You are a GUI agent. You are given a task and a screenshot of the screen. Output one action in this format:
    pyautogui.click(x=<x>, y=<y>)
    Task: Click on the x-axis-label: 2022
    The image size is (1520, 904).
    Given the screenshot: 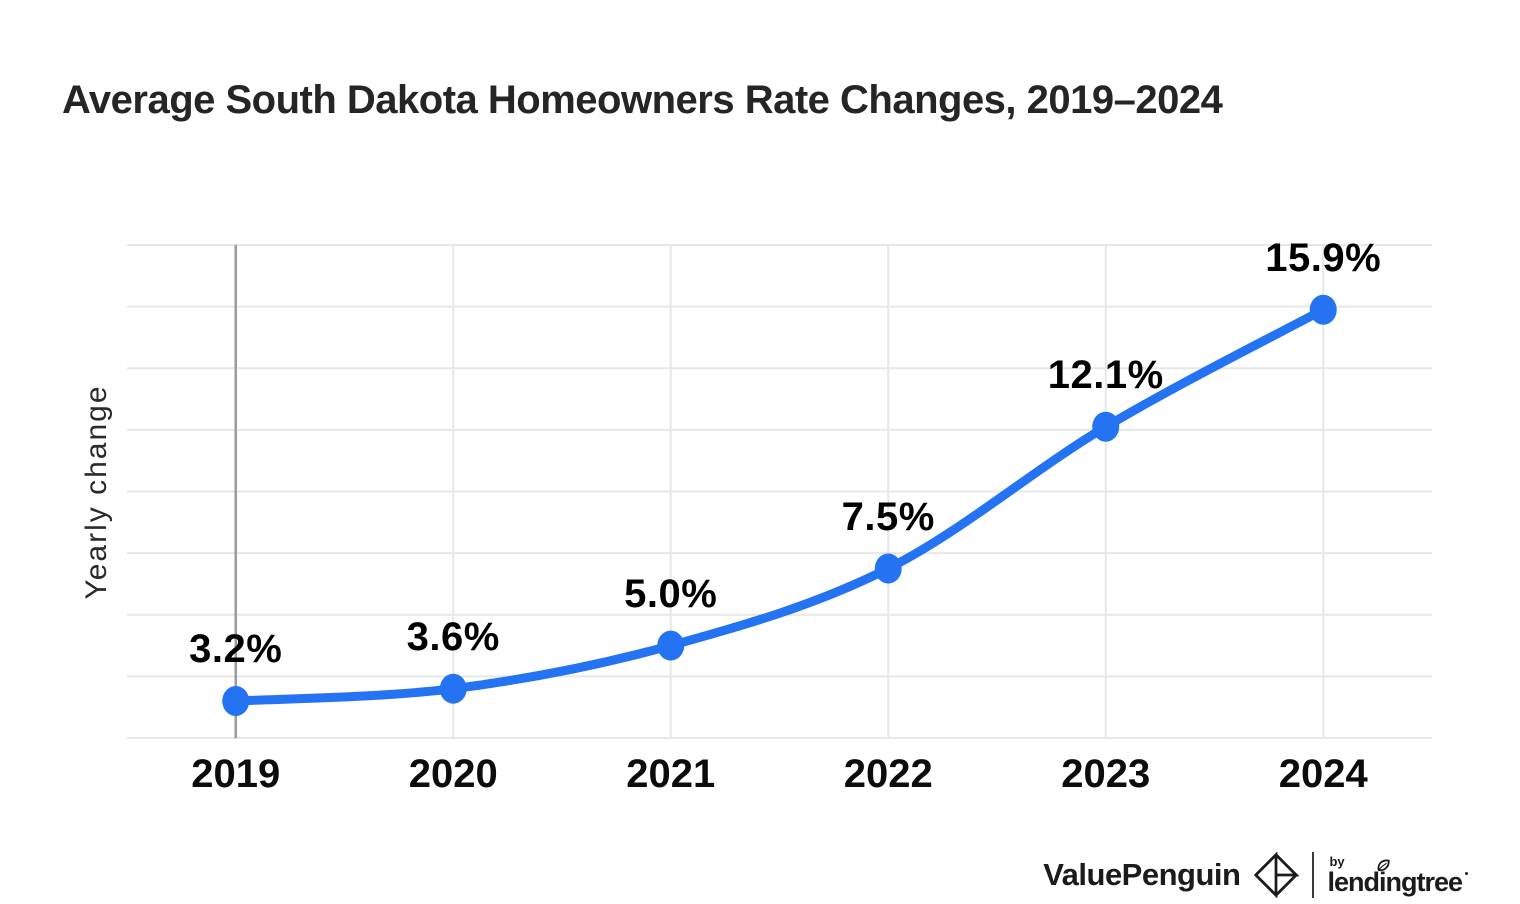 What is the action you would take?
    pyautogui.click(x=888, y=774)
    